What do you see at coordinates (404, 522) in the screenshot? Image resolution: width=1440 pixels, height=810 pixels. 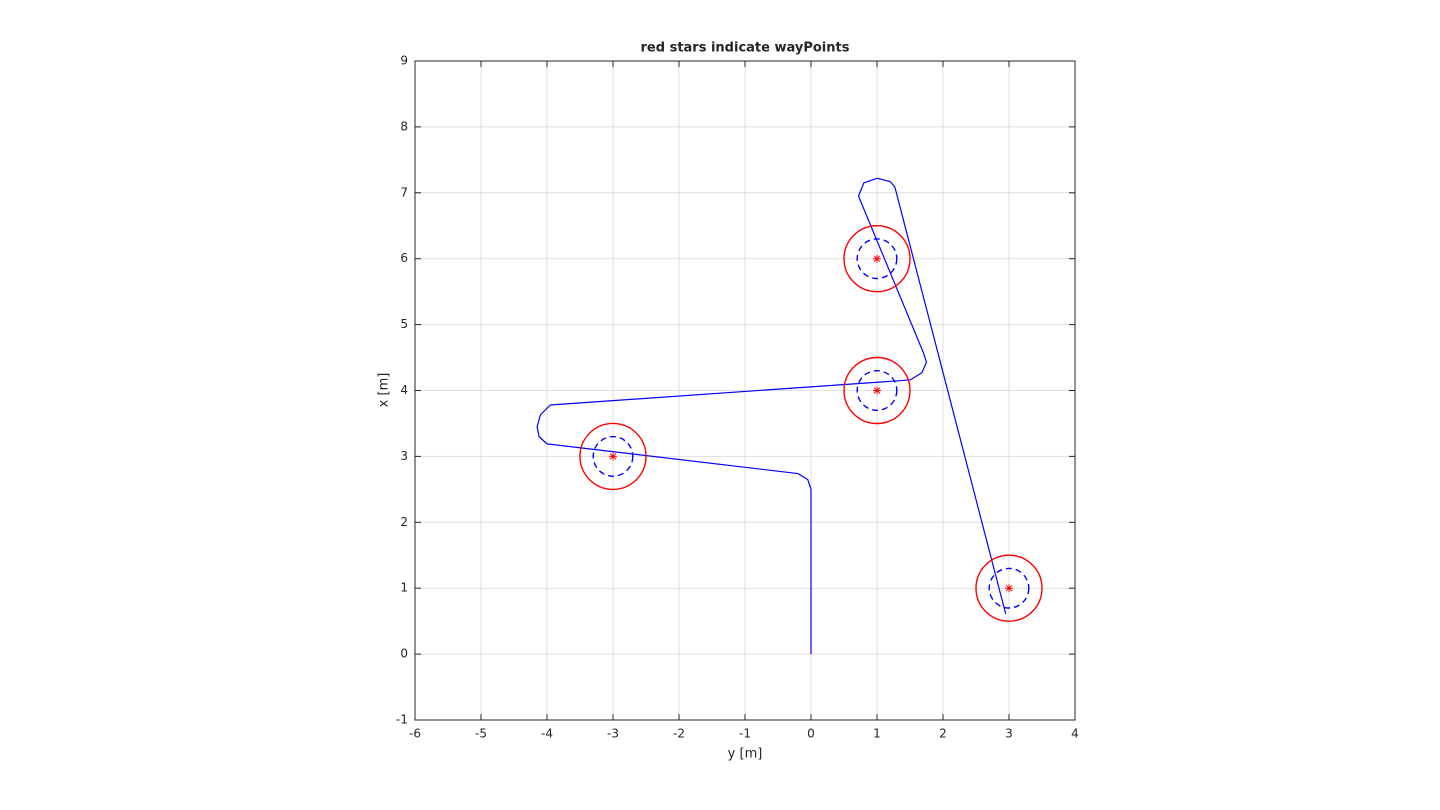 I see `y-tick-label: 2` at bounding box center [404, 522].